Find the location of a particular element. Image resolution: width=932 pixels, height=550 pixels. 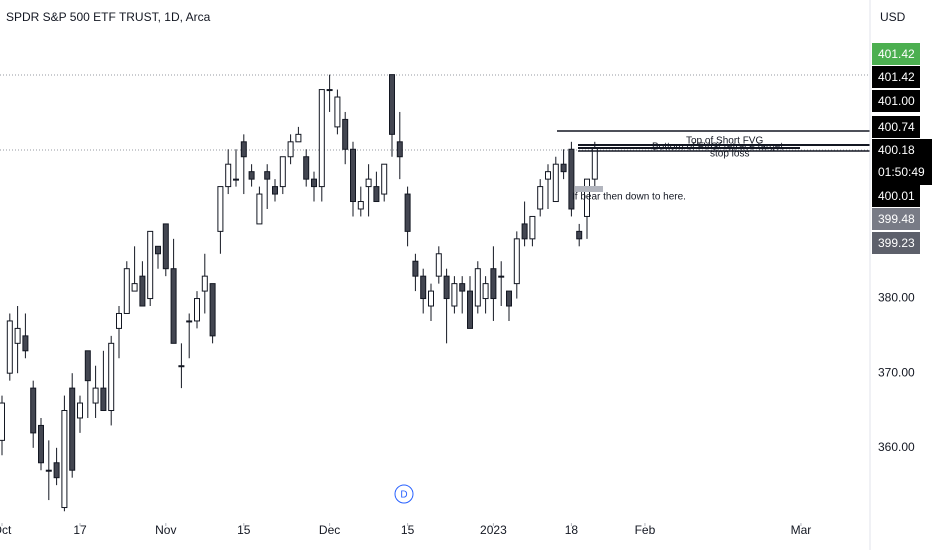

price-label: 399.23 is located at coordinates (896, 243).